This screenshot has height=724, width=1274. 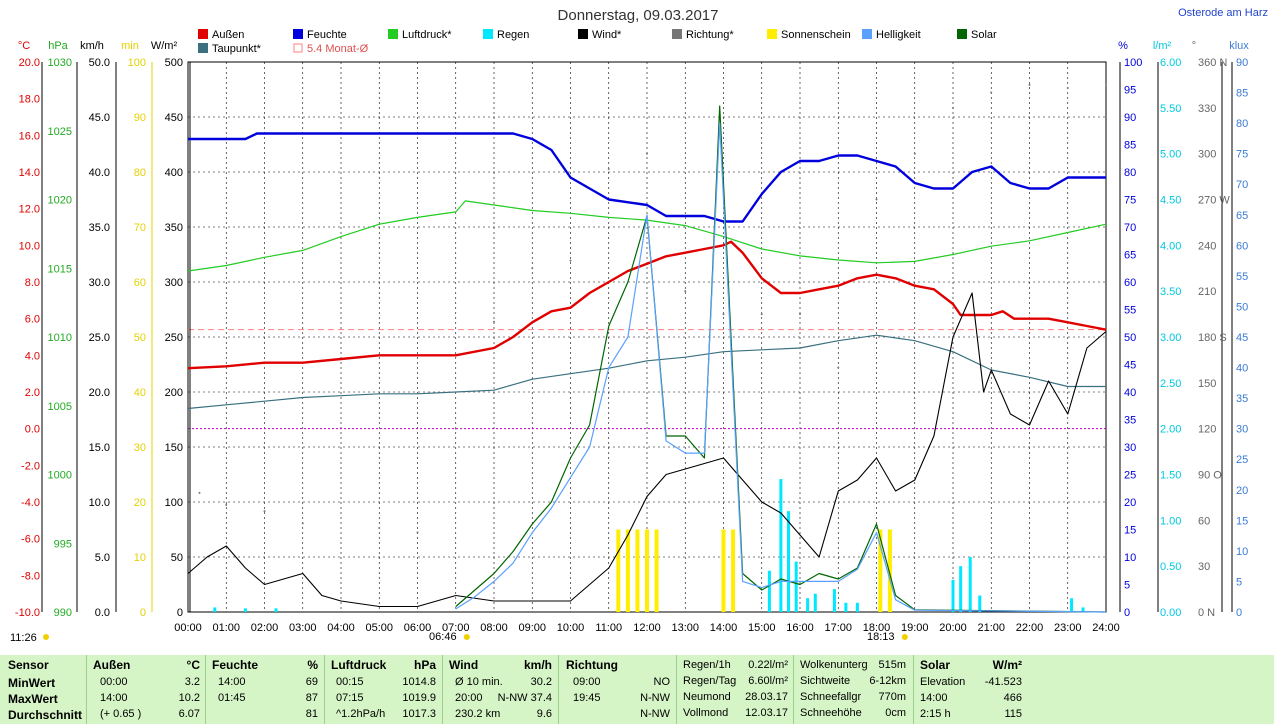 I want to click on legend-swatch-sonnenschein, so click(x=772, y=34).